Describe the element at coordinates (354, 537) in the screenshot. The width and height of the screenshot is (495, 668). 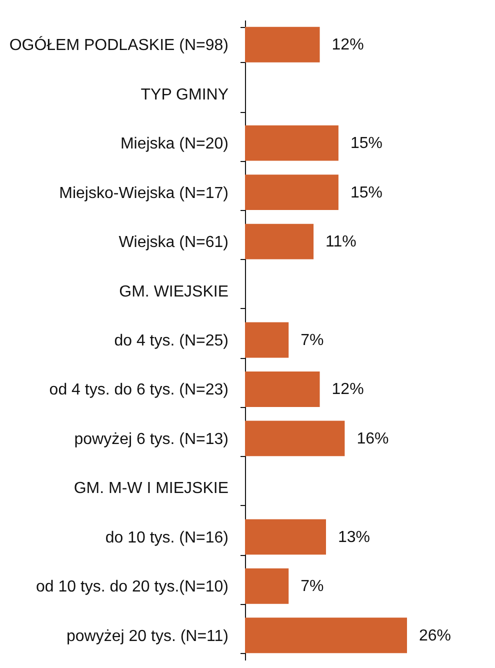
I see `data-label: 13%` at that location.